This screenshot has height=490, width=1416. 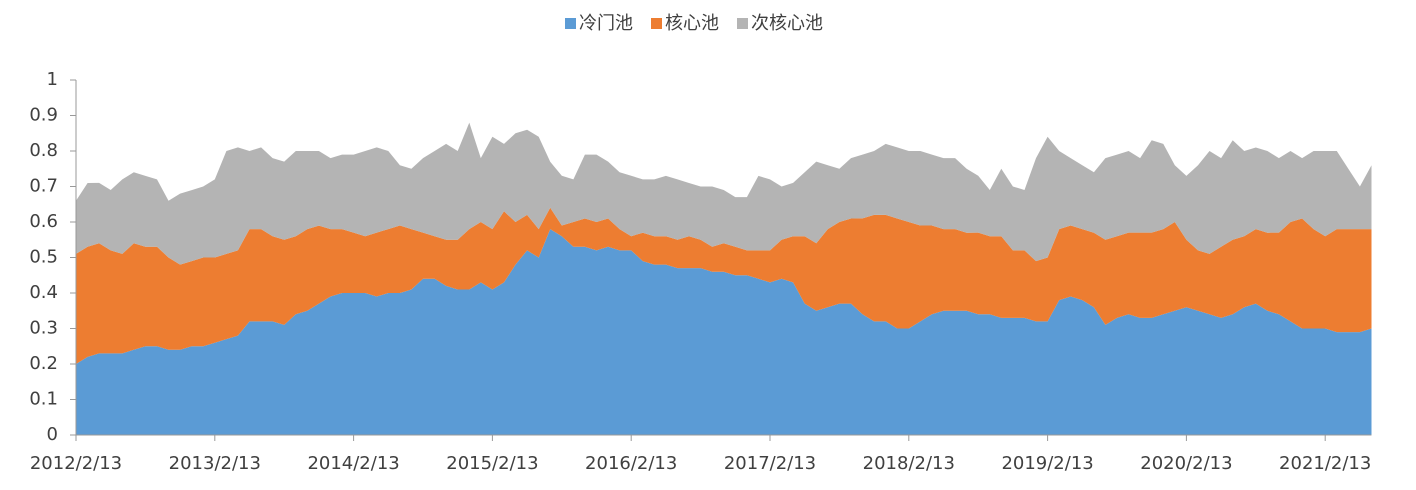 I want to click on x-tick-label: 2012/2/13, so click(x=76, y=463).